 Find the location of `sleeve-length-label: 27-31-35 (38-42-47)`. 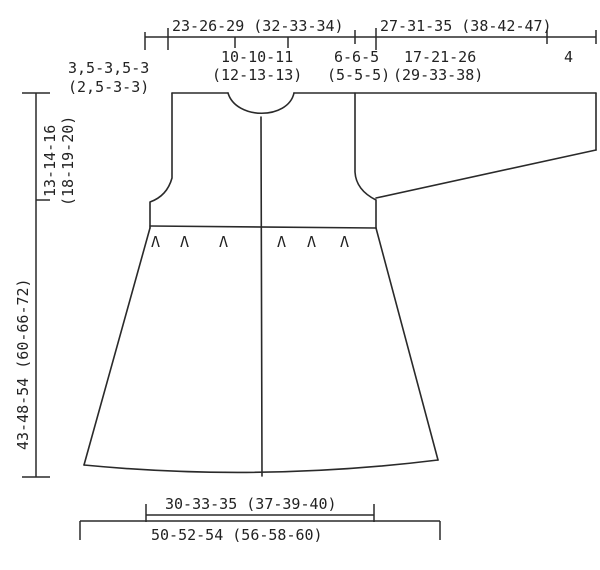

sleeve-length-label: 27-31-35 (38-42-47) is located at coordinates (466, 26).